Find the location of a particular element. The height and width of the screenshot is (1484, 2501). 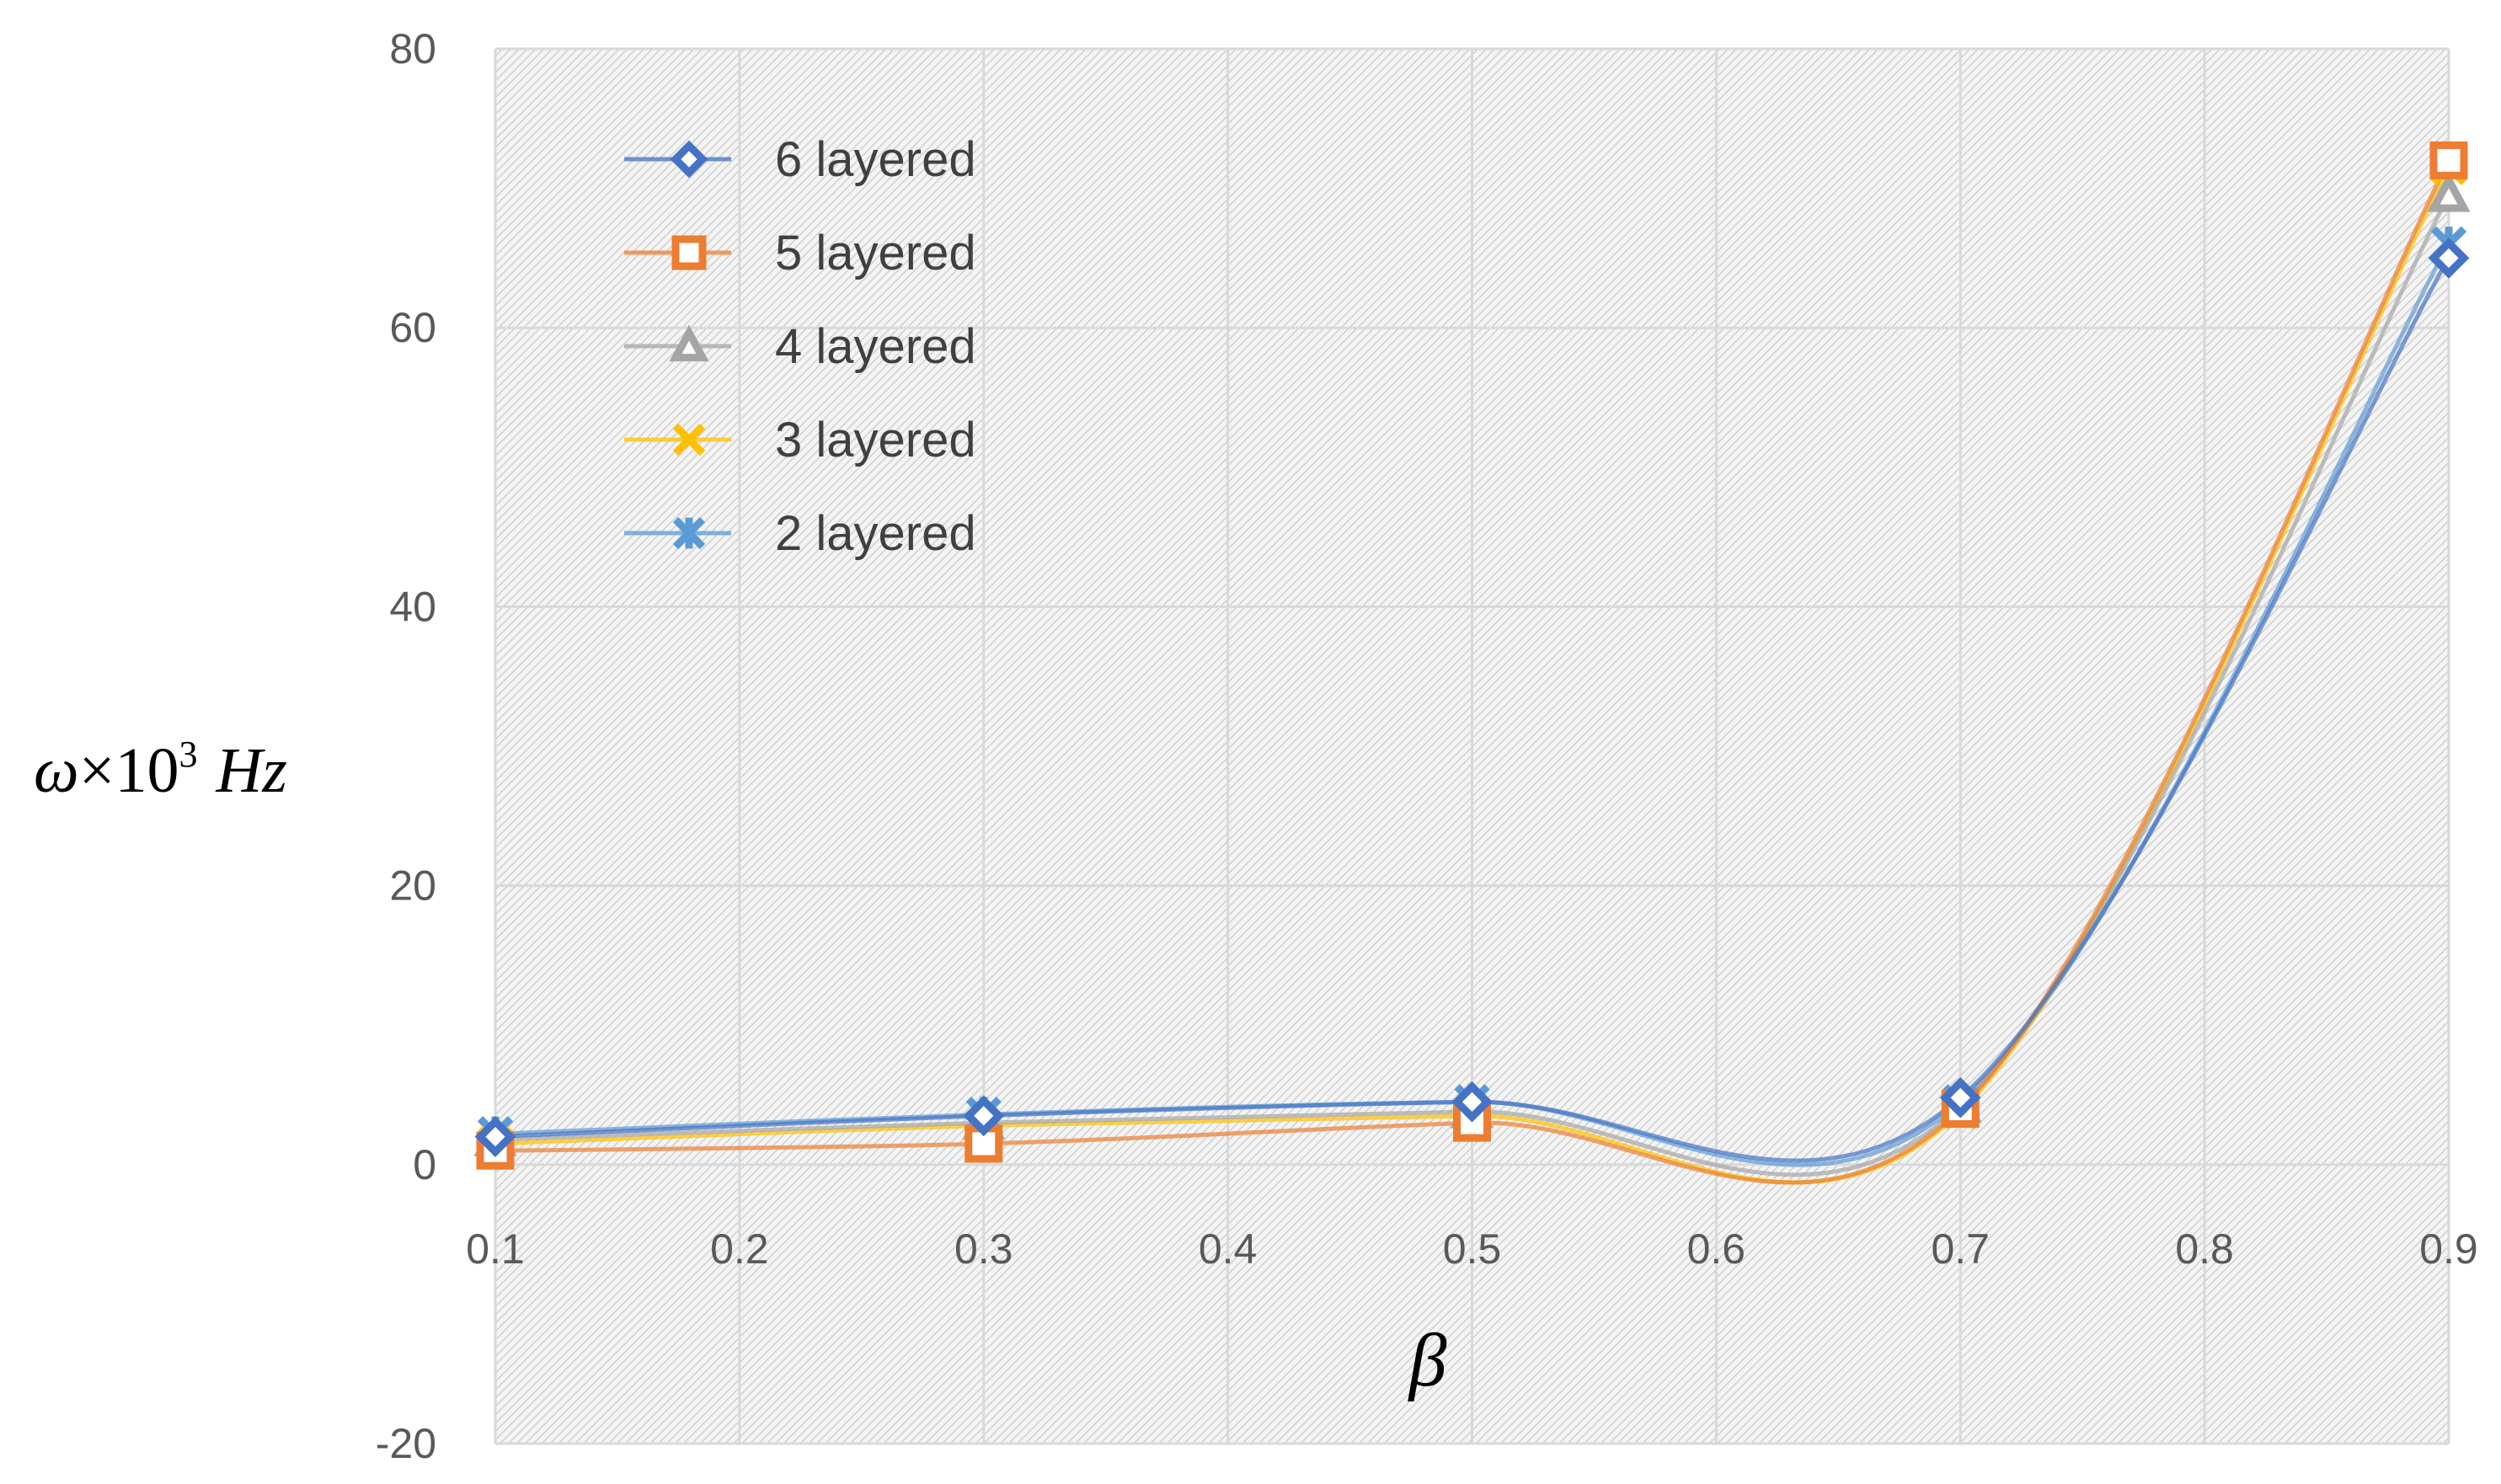

y-axis-title-unit: Hz is located at coordinates (251, 771).